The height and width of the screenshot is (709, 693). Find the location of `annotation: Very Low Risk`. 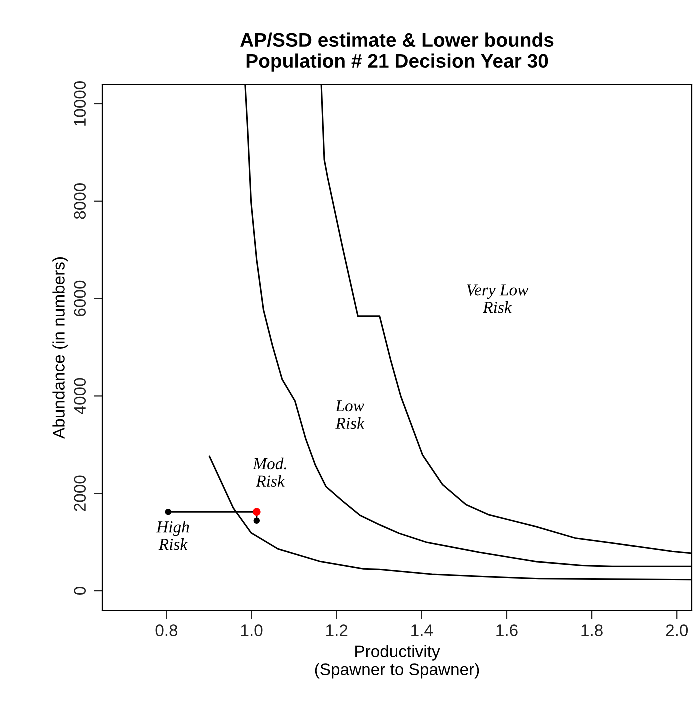

annotation: Very Low Risk is located at coordinates (498, 299).